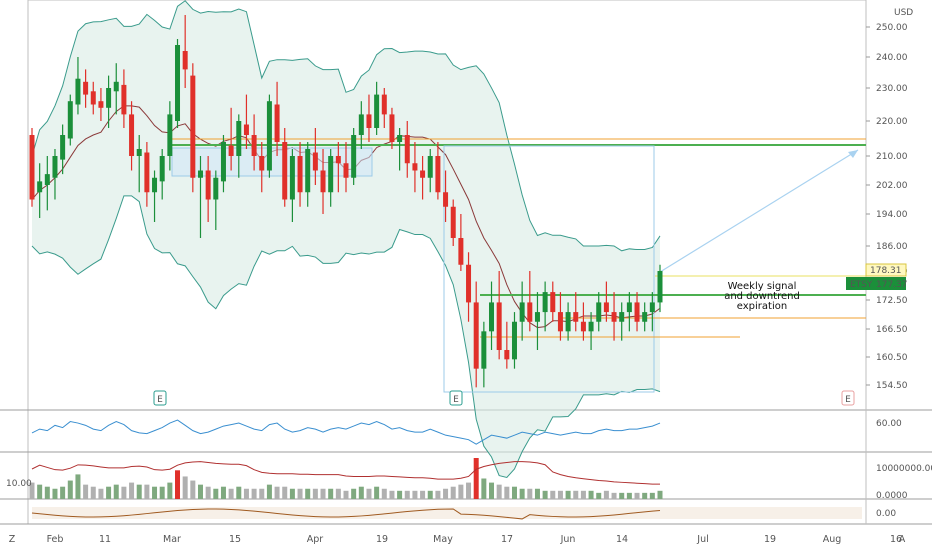 This screenshot has height=550, width=932. I want to click on projection-arrow, so click(759, 211).